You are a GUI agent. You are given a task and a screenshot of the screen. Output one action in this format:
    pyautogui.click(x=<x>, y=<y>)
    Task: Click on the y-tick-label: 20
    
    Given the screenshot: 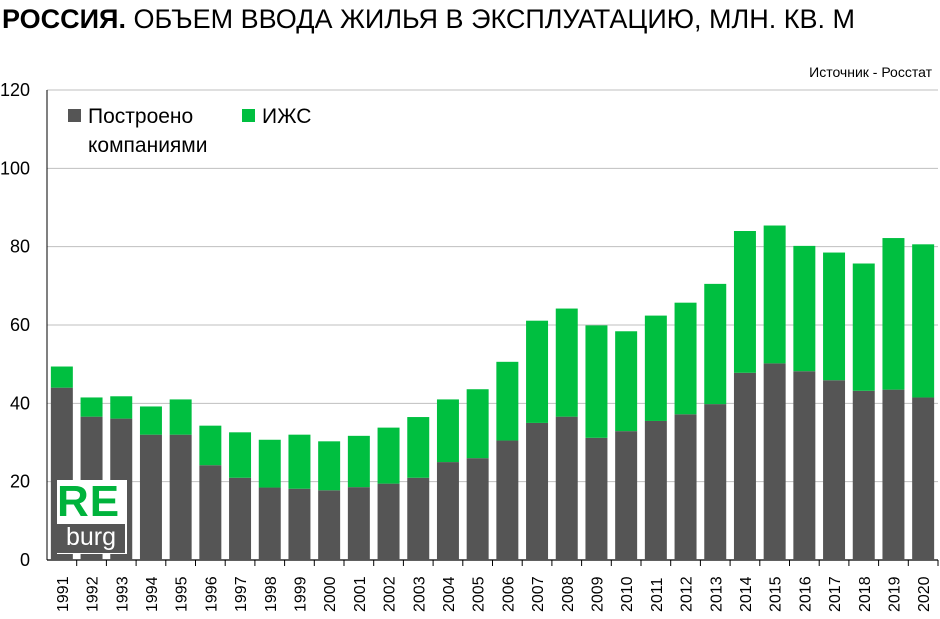 What is the action you would take?
    pyautogui.click(x=20, y=482)
    